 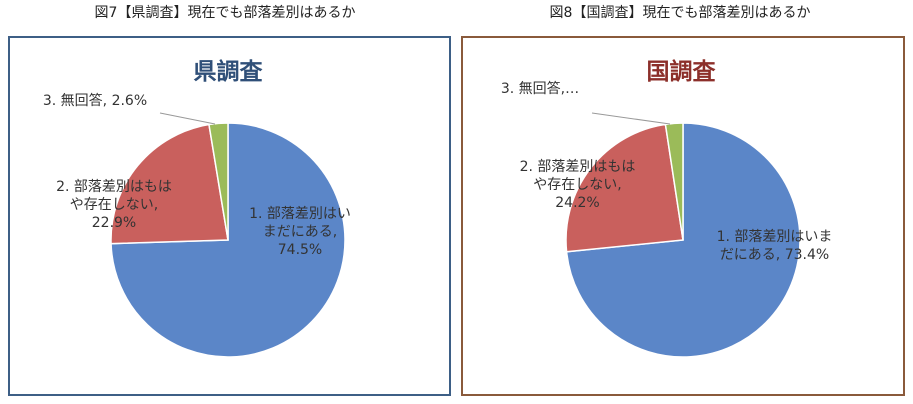 I want to click on figure-caption: 図7【県調査】現在でも部落差別はあるか, so click(x=225, y=13).